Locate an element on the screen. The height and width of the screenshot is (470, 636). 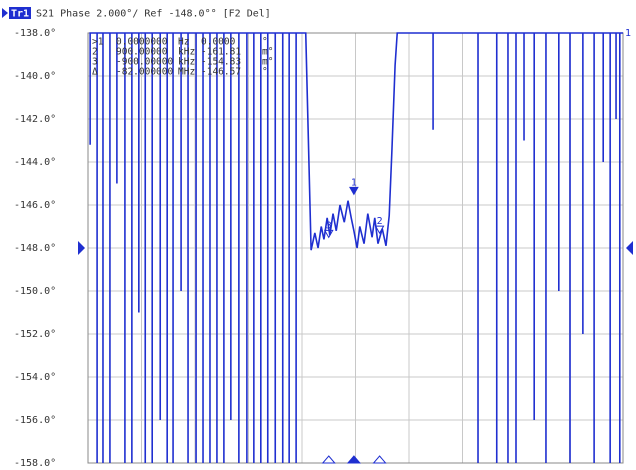
y-tick-label: -146.0° is located at coordinates (35, 205).